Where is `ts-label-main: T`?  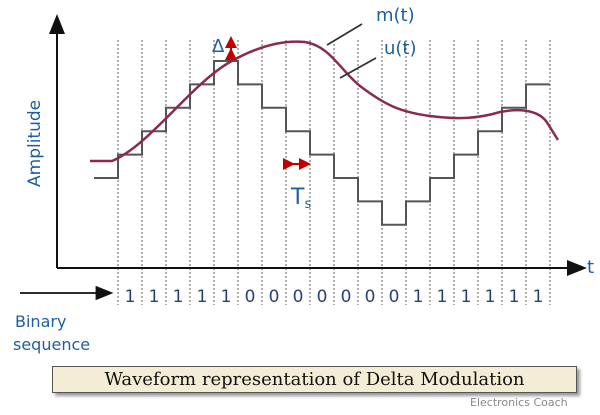
ts-label-main: T is located at coordinates (297, 197).